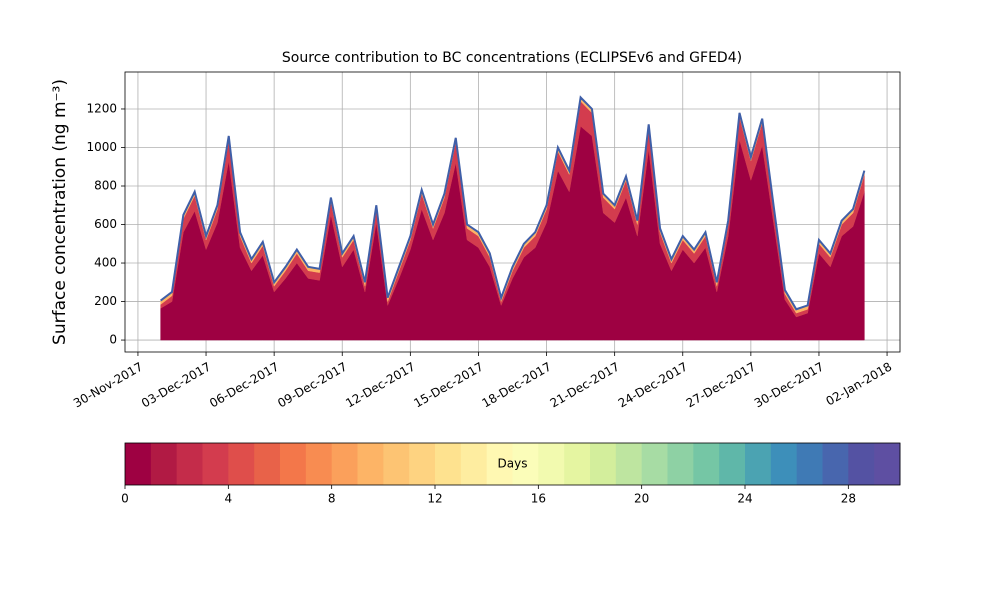 The height and width of the screenshot is (600, 1000). What do you see at coordinates (448, 385) in the screenshot?
I see `x-tick-label: 15-Dec-2017` at bounding box center [448, 385].